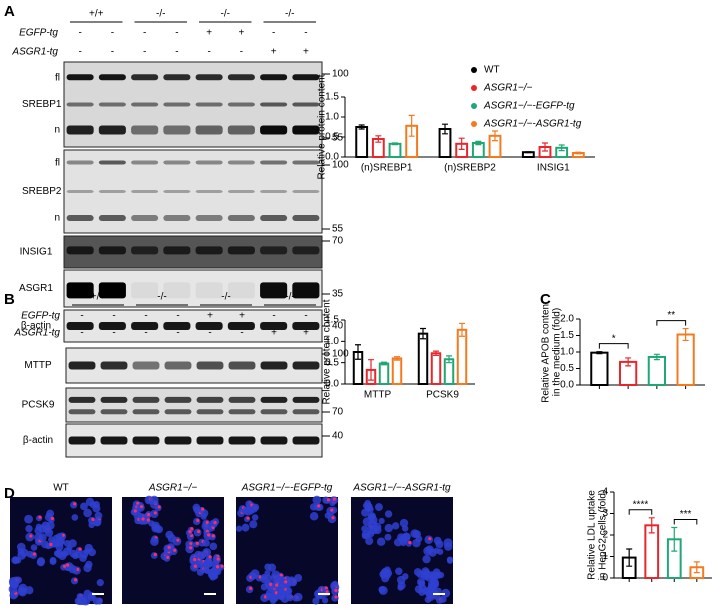 This screenshot has width=728, height=612. What do you see at coordinates (38, 405) in the screenshot?
I see `protein-label: PCSK9` at bounding box center [38, 405].